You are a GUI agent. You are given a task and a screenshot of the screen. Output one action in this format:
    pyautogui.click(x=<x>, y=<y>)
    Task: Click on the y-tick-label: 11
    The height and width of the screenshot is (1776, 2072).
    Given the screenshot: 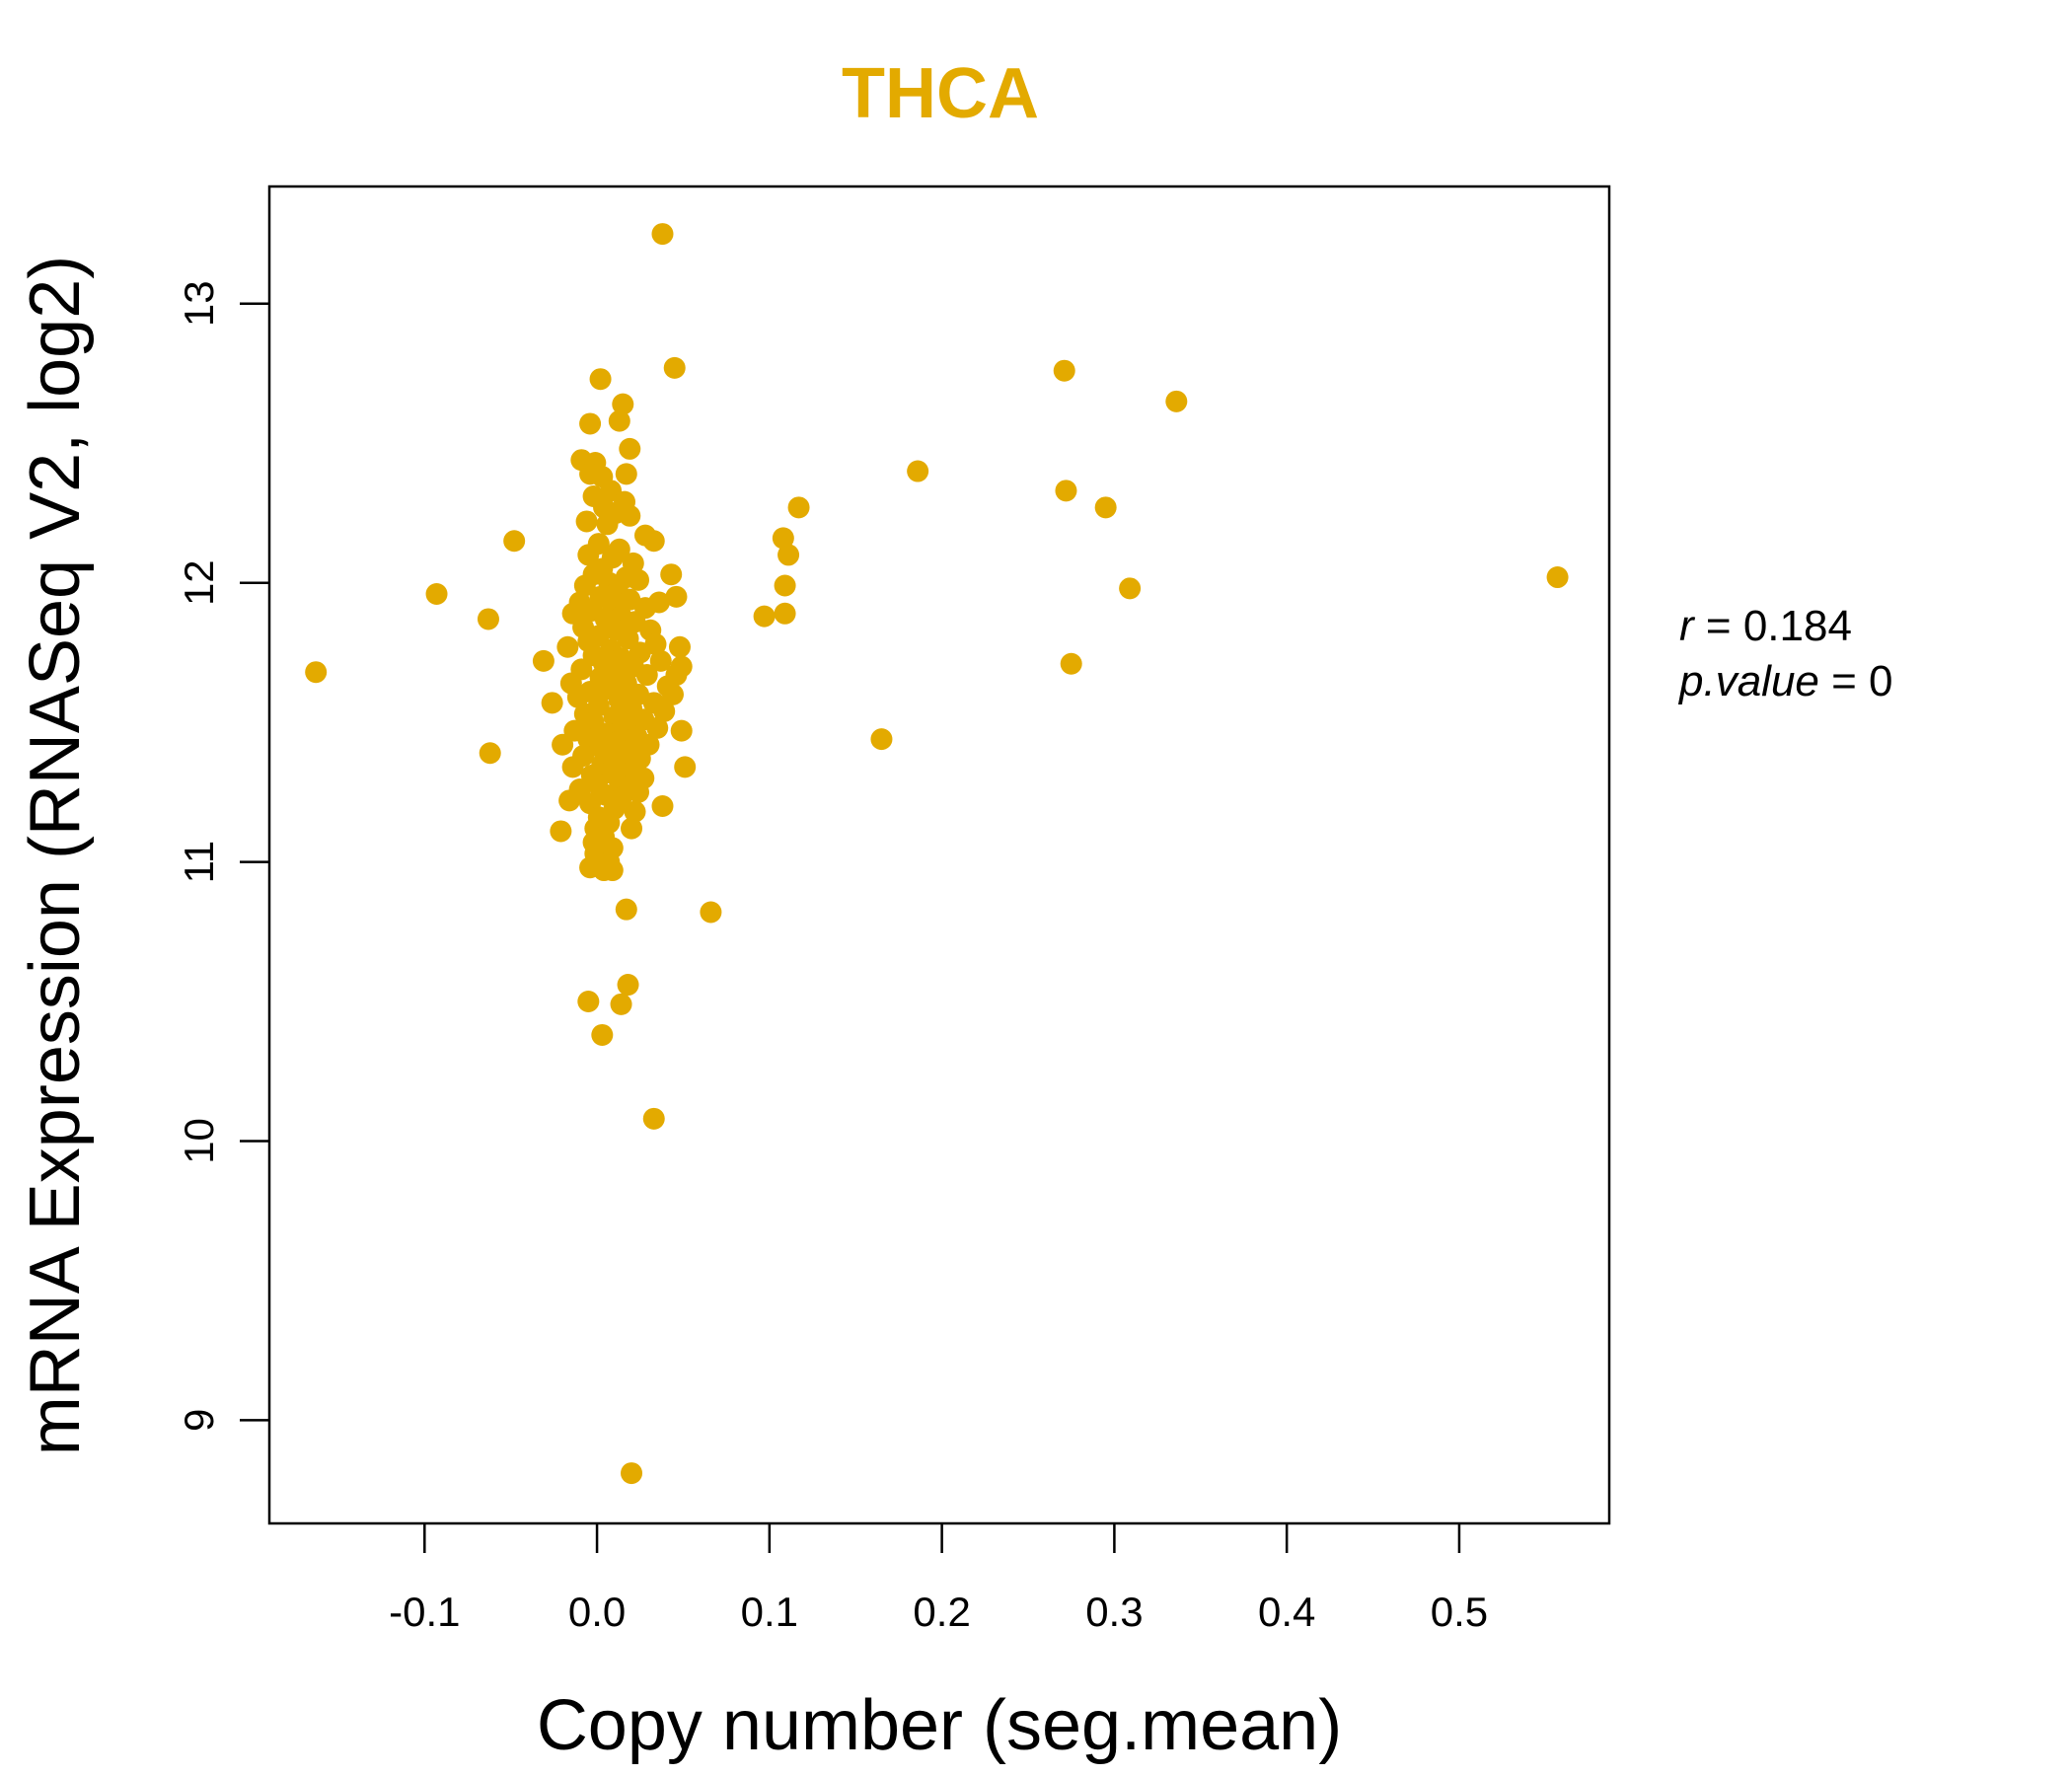 What is the action you would take?
    pyautogui.click(x=199, y=863)
    